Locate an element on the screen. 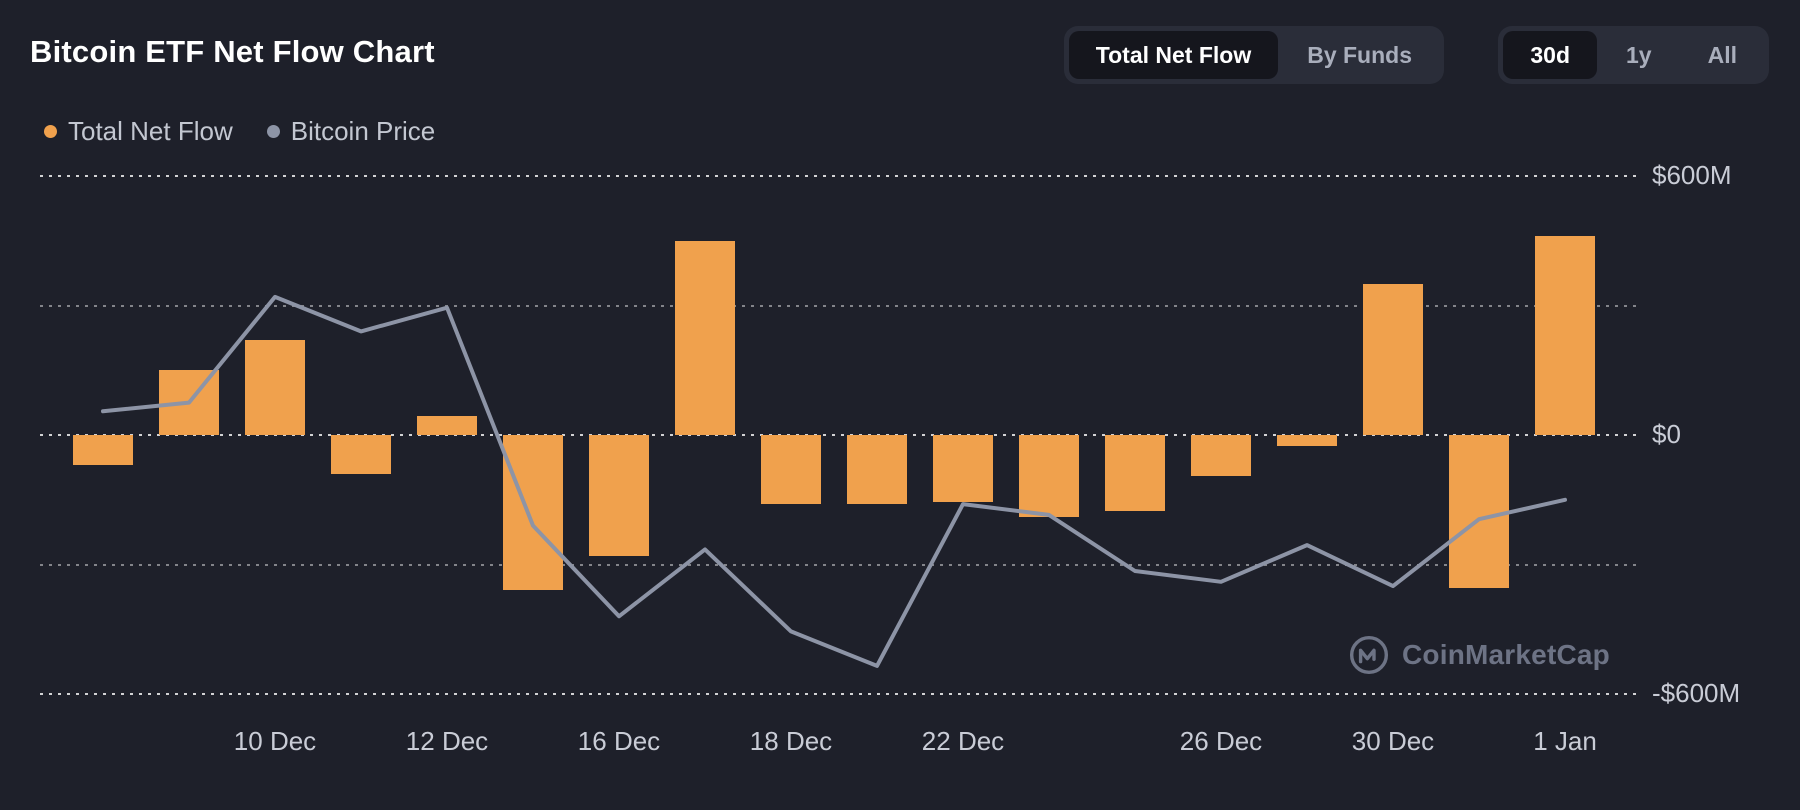 The image size is (1800, 810). x-axis-label-12-dec: 12 Dec is located at coordinates (447, 741).